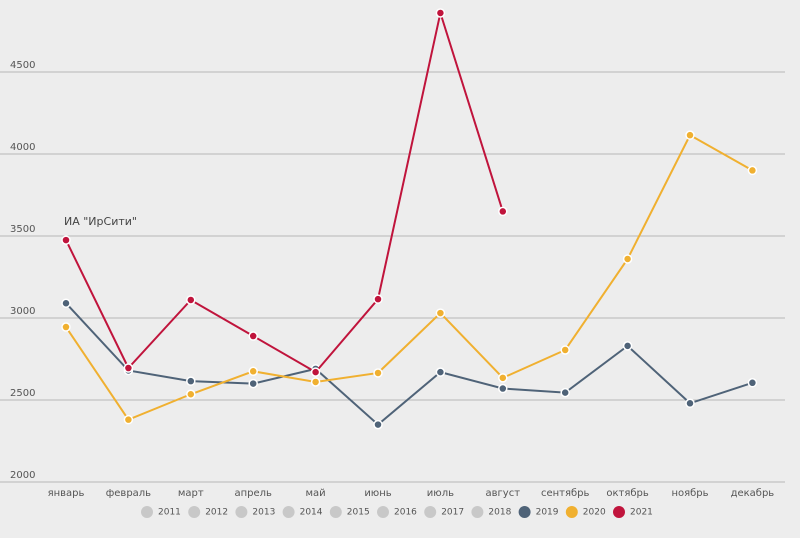 This screenshot has width=800, height=538. Describe the element at coordinates (253, 493) in the screenshot. I see `x-tick-label: апрель` at that location.